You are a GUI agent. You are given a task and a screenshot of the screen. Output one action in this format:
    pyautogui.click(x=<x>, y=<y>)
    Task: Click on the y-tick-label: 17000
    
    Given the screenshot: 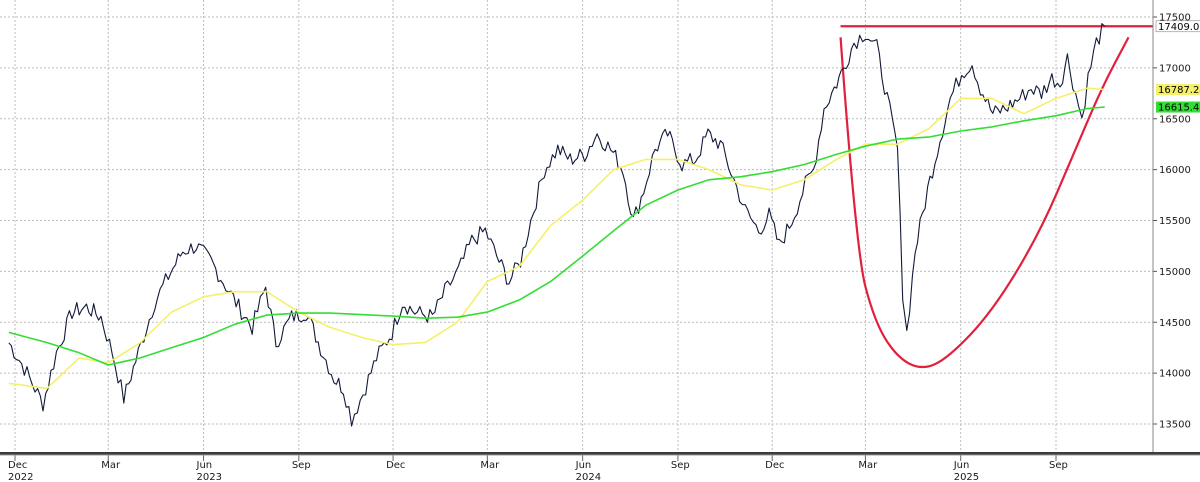 What is the action you would take?
    pyautogui.click(x=1175, y=68)
    